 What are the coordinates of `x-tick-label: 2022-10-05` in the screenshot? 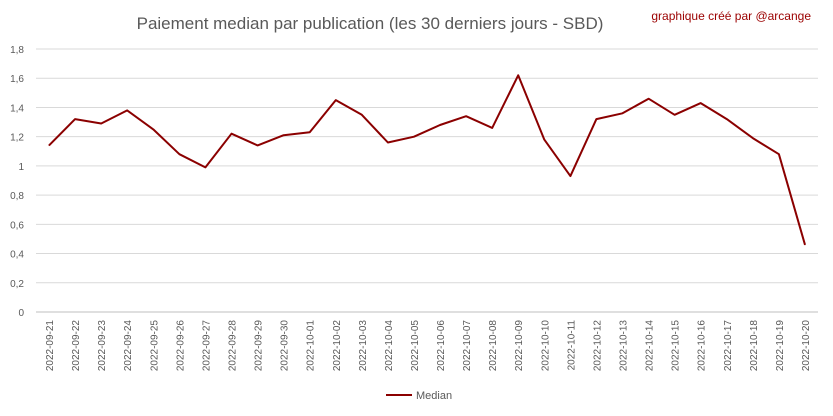 It's located at (415, 346).